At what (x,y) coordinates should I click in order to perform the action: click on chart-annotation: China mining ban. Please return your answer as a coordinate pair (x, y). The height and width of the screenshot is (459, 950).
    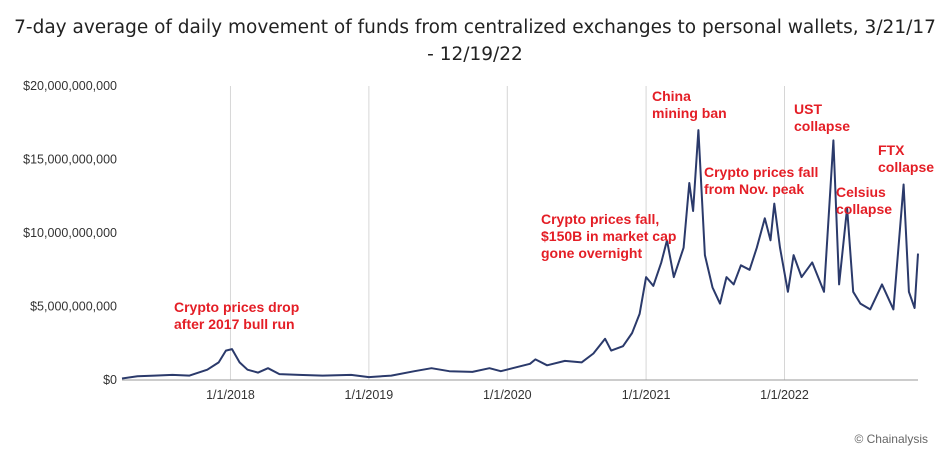
    Looking at the image, I should click on (689, 104).